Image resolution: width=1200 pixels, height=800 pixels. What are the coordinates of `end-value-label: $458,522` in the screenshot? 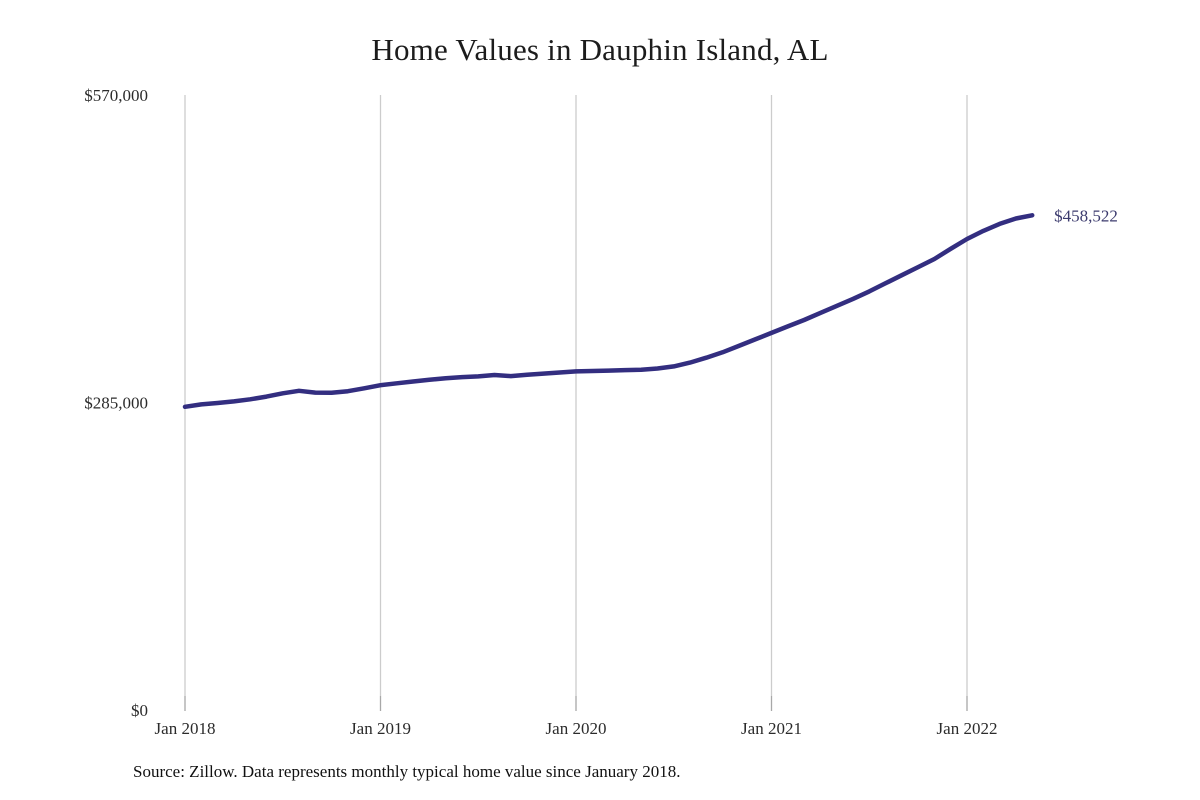 It's located at (1086, 215).